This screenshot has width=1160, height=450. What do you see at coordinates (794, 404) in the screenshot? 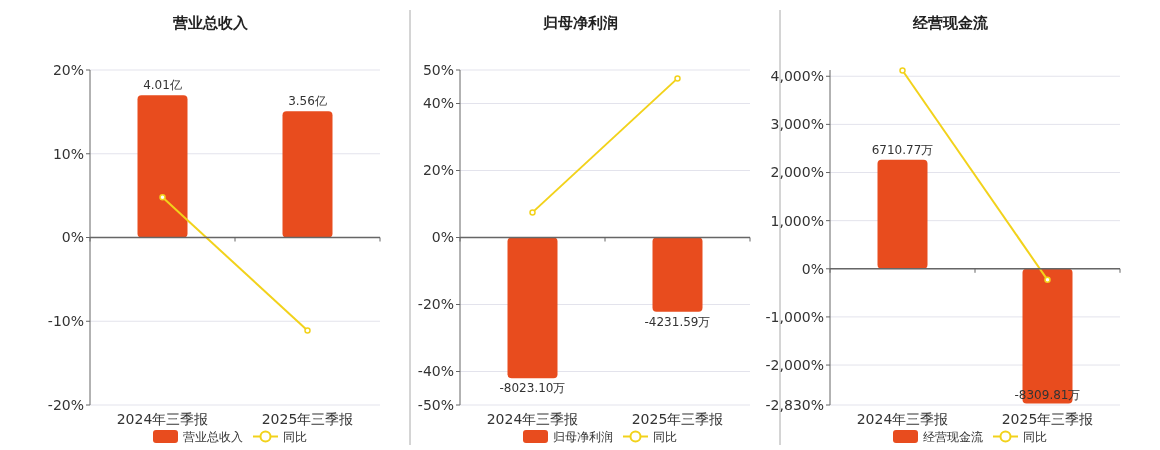
I see `y-tick-label: -2,830%` at bounding box center [794, 404].